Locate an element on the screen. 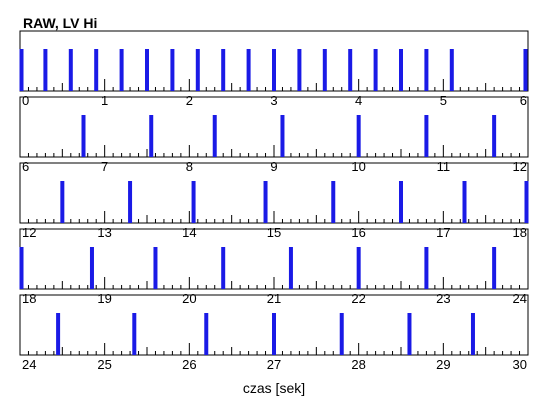 The height and width of the screenshot is (413, 550). x-tick-label: 25 is located at coordinates (104, 364).